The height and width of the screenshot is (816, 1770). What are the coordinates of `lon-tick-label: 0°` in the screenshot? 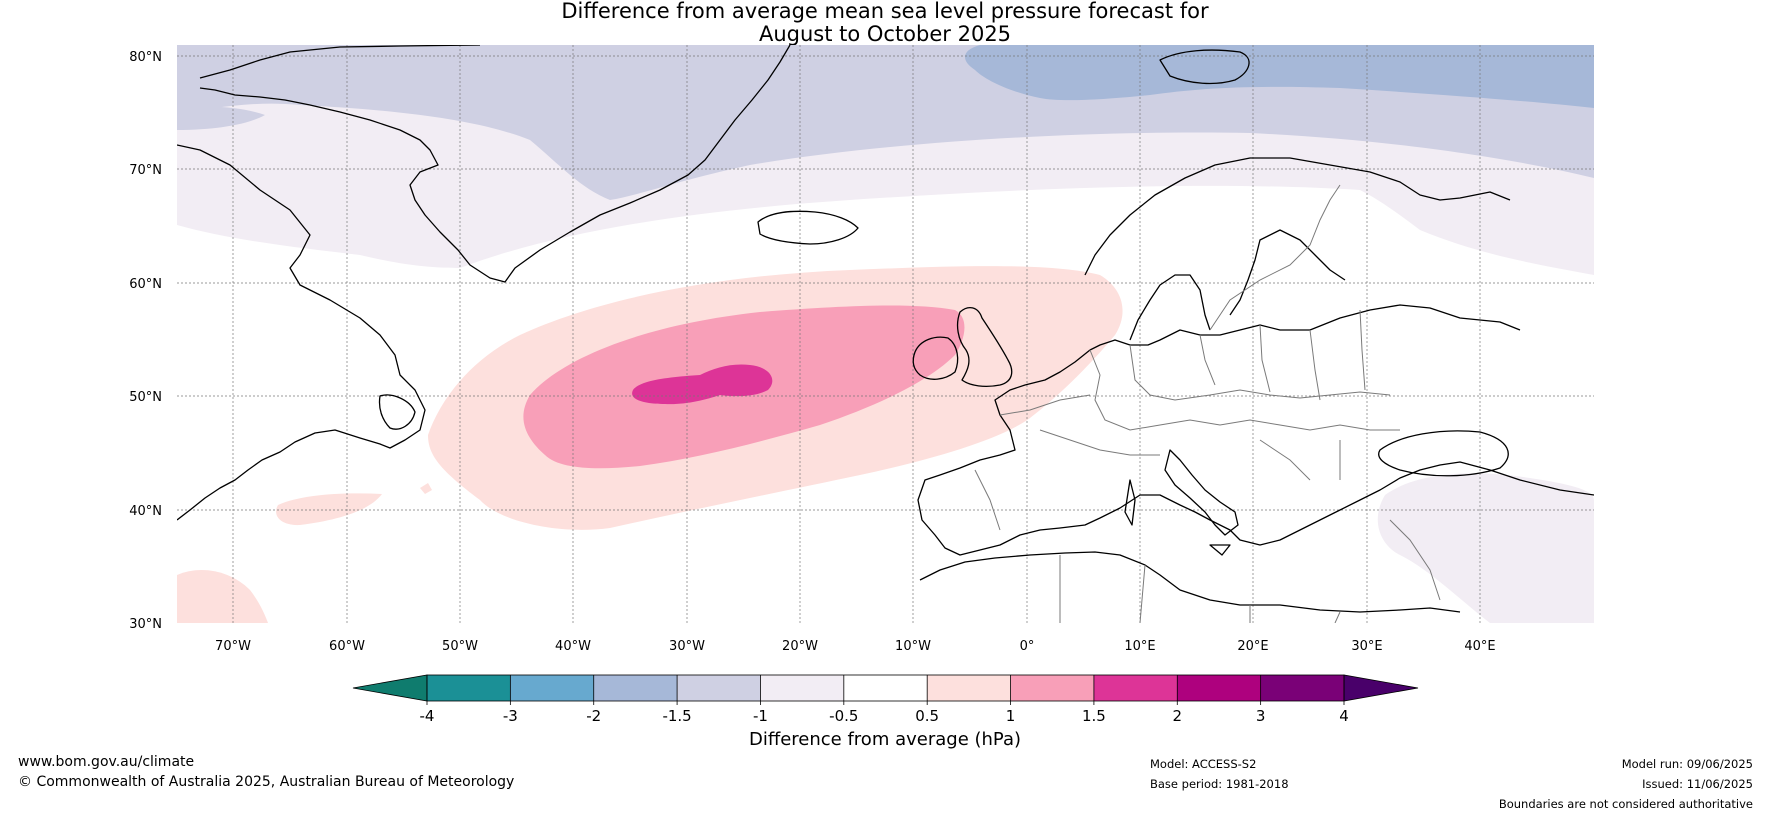 It's located at (1027, 646).